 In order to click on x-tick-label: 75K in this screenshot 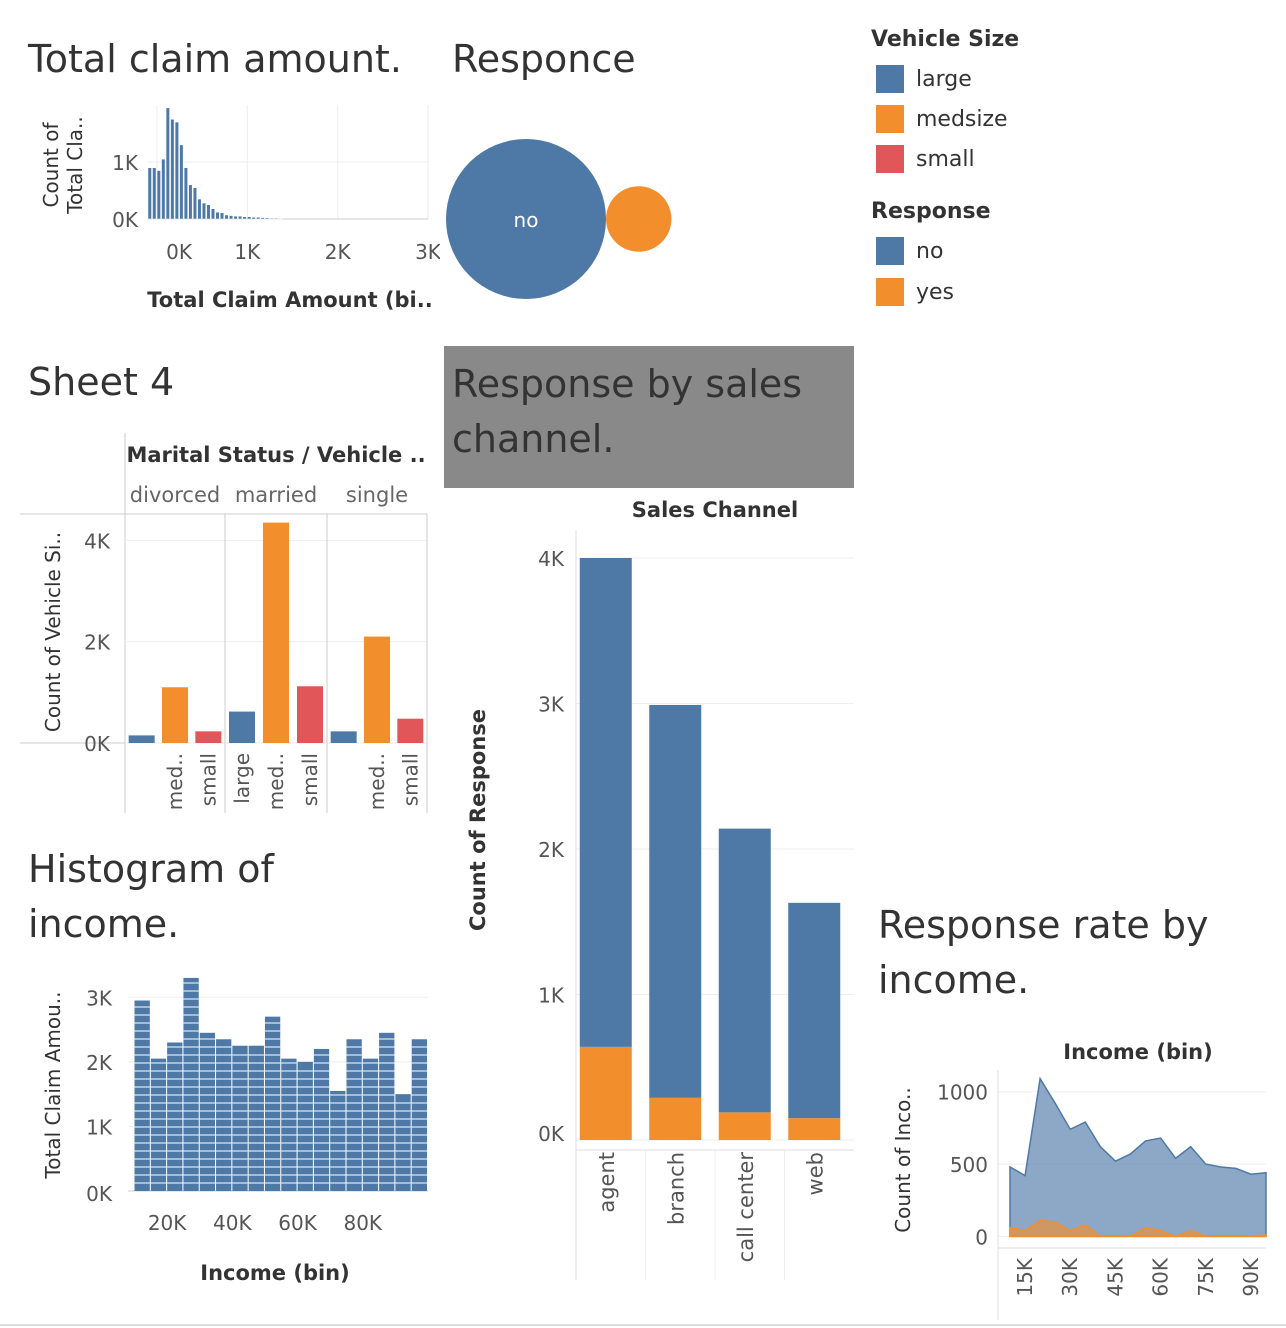, I will do `click(1206, 1276)`.